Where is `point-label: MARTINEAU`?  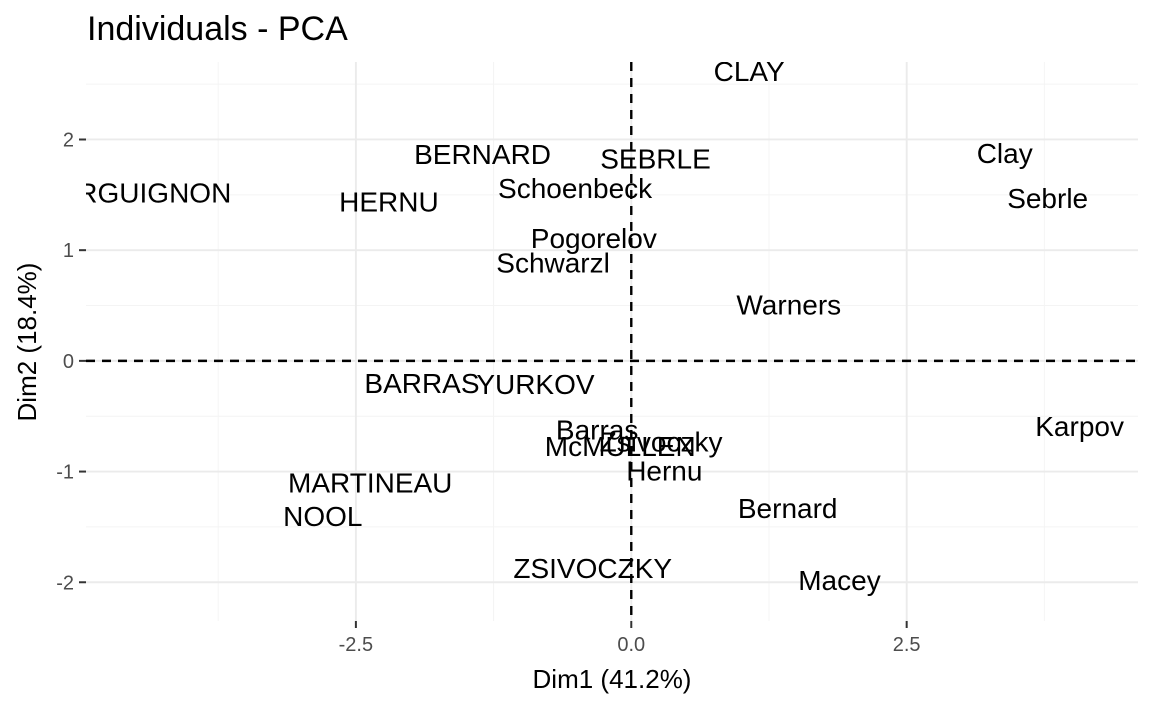
point-label: MARTINEAU is located at coordinates (370, 483).